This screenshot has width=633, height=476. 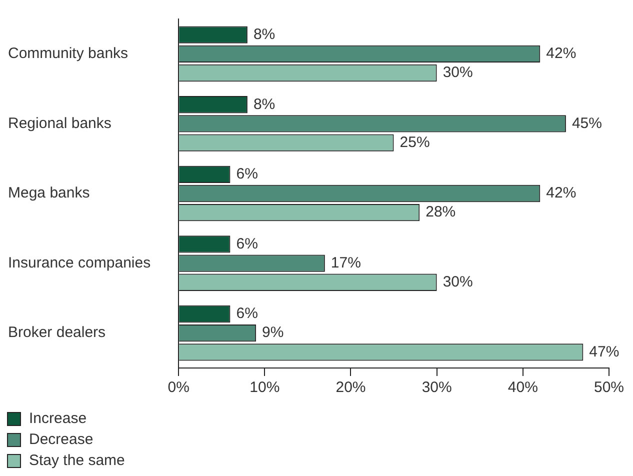 What do you see at coordinates (351, 387) in the screenshot?
I see `x-tick-label: 20%` at bounding box center [351, 387].